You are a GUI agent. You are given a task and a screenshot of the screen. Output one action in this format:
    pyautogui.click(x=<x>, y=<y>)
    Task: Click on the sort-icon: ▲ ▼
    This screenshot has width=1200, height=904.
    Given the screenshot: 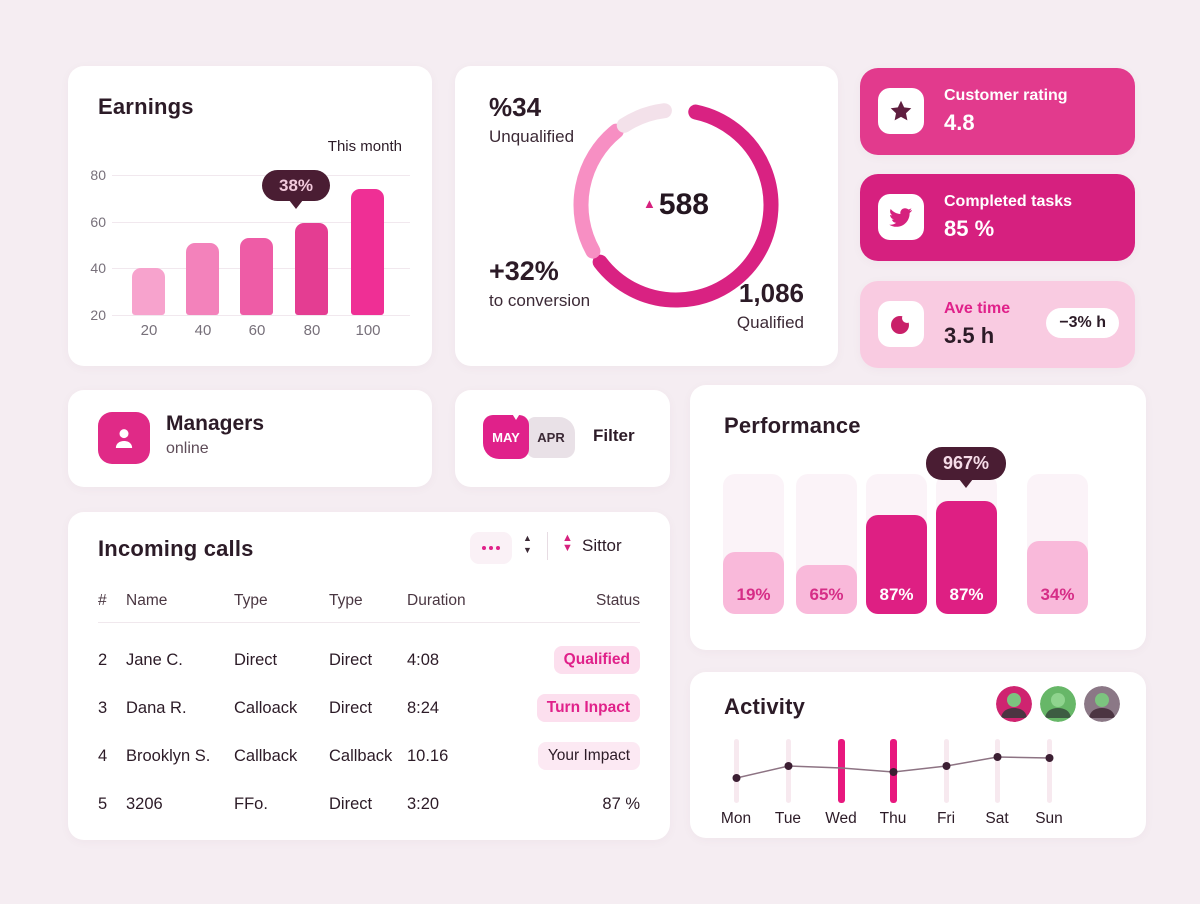 What is the action you would take?
    pyautogui.click(x=567, y=543)
    